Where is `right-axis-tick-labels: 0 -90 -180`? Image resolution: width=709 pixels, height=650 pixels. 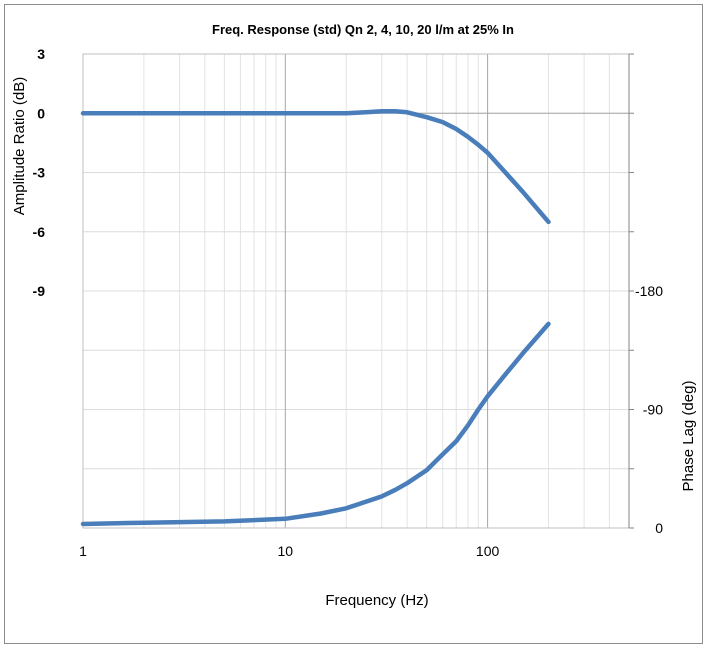
right-axis-tick-labels: 0 -90 -180 is located at coordinates (649, 409).